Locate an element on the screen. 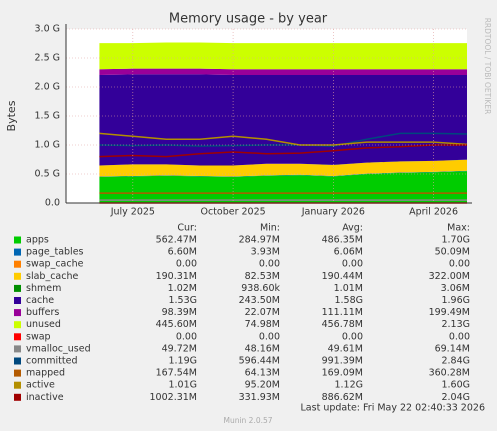 The image size is (497, 431). legend-label: active is located at coordinates (40, 385).